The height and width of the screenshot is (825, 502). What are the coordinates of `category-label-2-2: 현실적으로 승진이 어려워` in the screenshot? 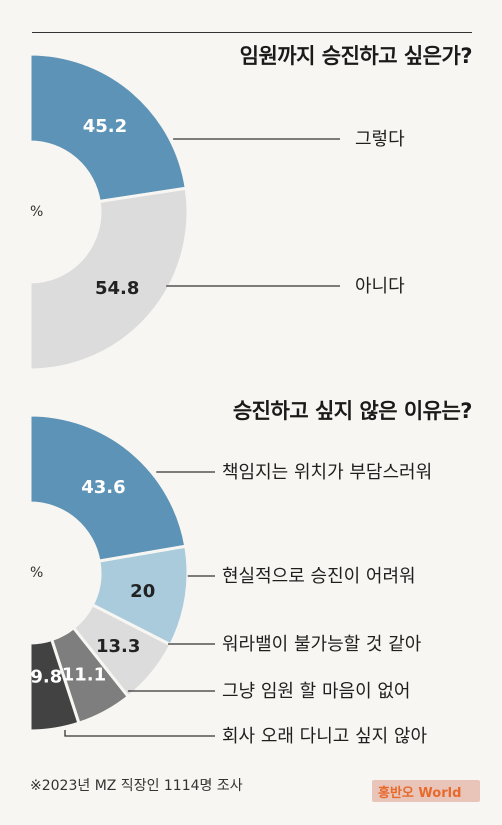 It's located at (319, 576).